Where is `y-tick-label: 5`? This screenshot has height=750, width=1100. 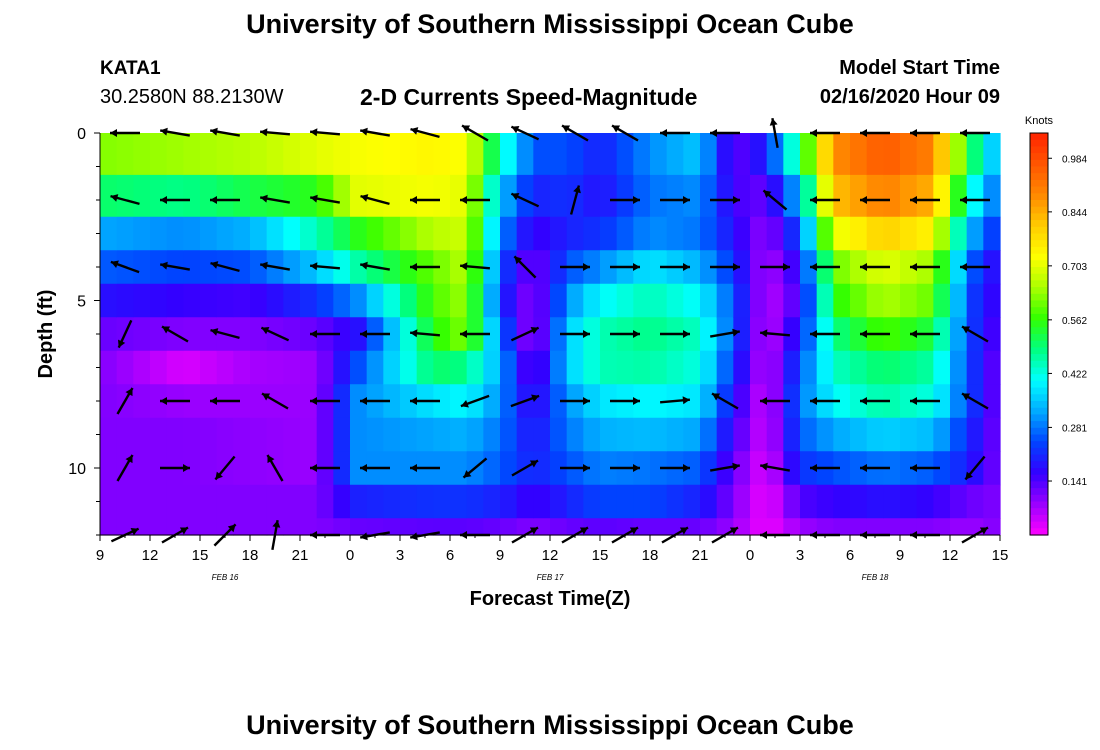
y-tick-label: 5 is located at coordinates (81, 302).